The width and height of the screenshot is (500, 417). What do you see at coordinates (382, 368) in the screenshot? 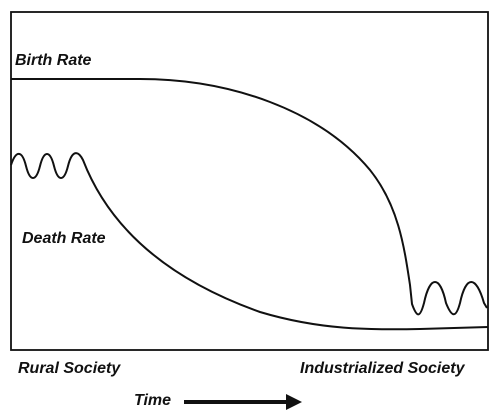
I see `industrialized-society-label: Industrialized Society` at bounding box center [382, 368].